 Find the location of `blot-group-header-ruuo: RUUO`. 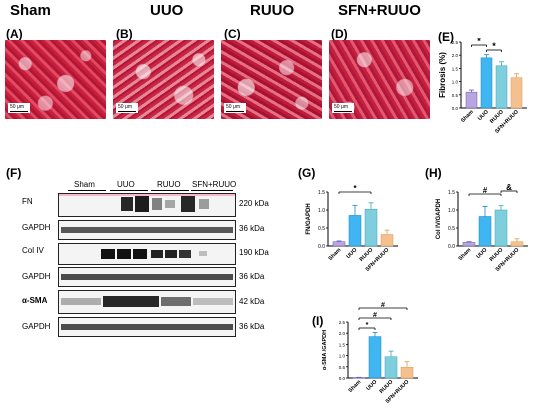

blot-group-header-ruuo: RUUO is located at coordinates (169, 184).